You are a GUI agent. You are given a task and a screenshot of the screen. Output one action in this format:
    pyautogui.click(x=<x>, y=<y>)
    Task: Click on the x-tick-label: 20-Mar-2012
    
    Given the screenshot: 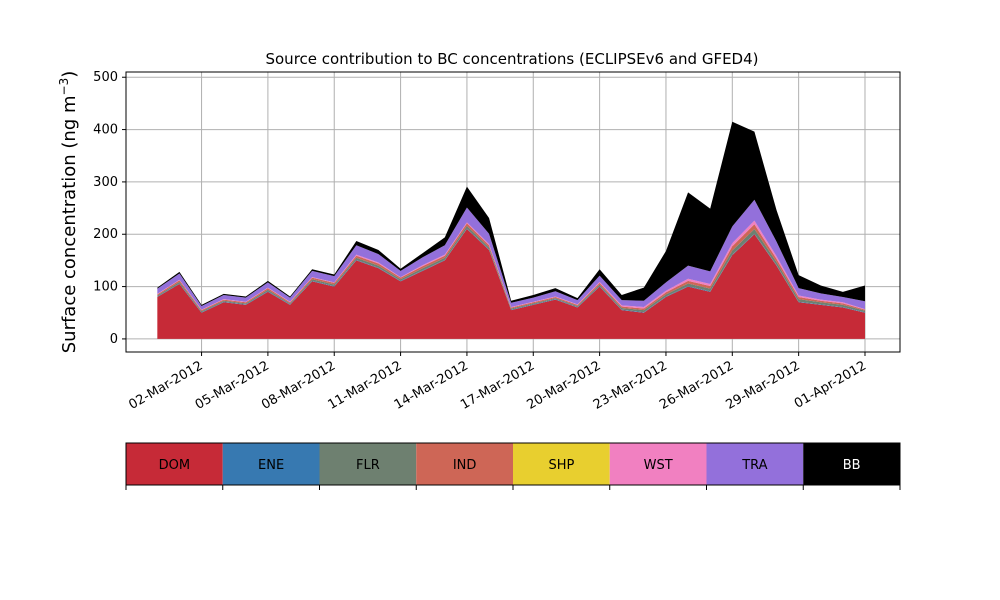 What is the action you would take?
    pyautogui.click(x=563, y=385)
    